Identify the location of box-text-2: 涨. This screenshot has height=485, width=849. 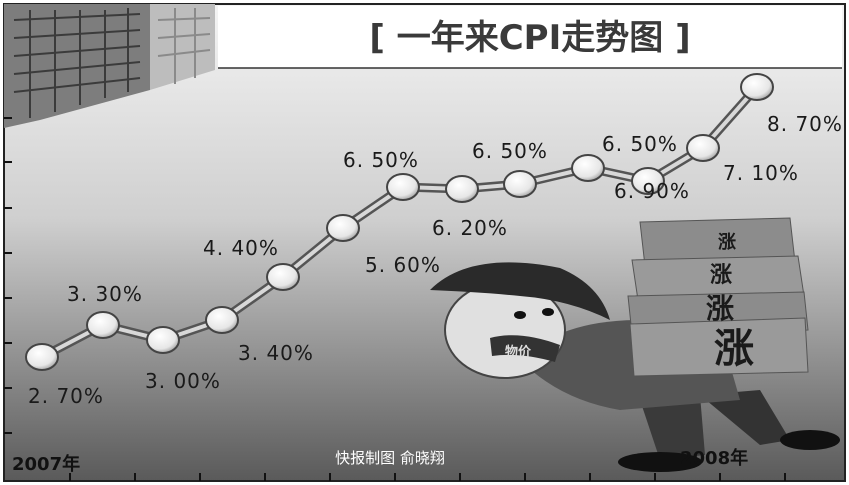
(721, 275).